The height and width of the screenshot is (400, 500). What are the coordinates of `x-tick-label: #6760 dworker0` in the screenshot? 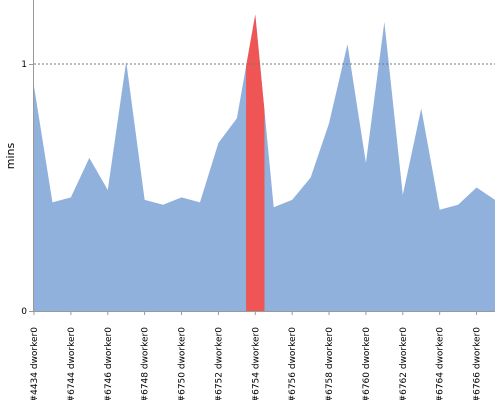 It's located at (367, 363).